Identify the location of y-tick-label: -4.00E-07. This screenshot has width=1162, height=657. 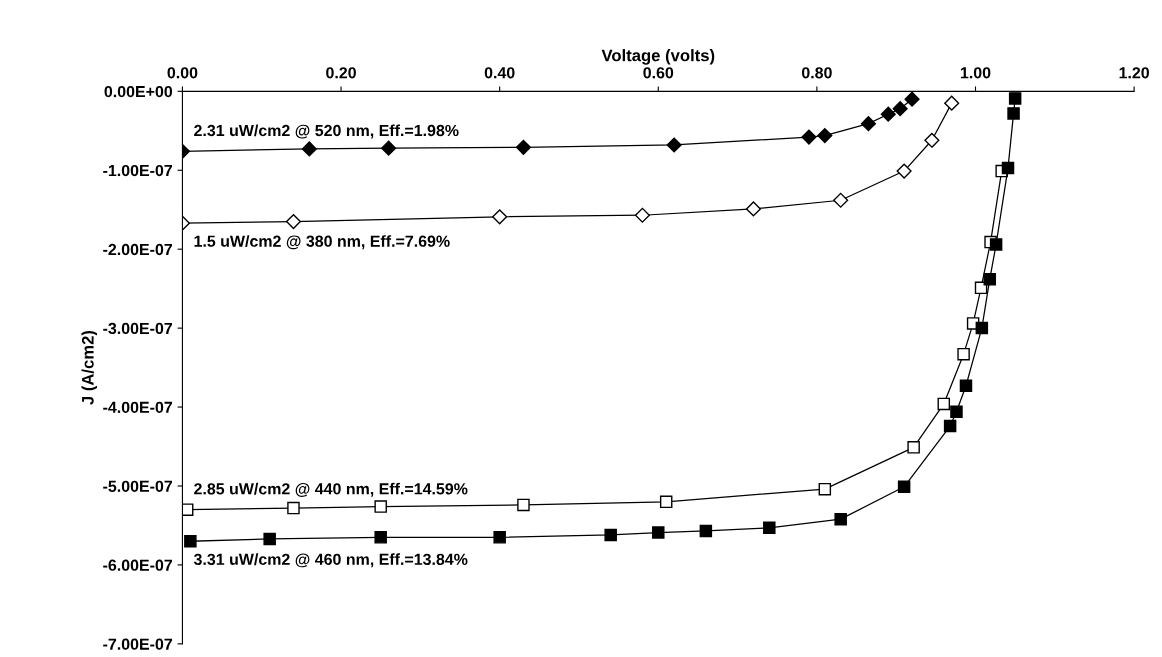
(138, 407).